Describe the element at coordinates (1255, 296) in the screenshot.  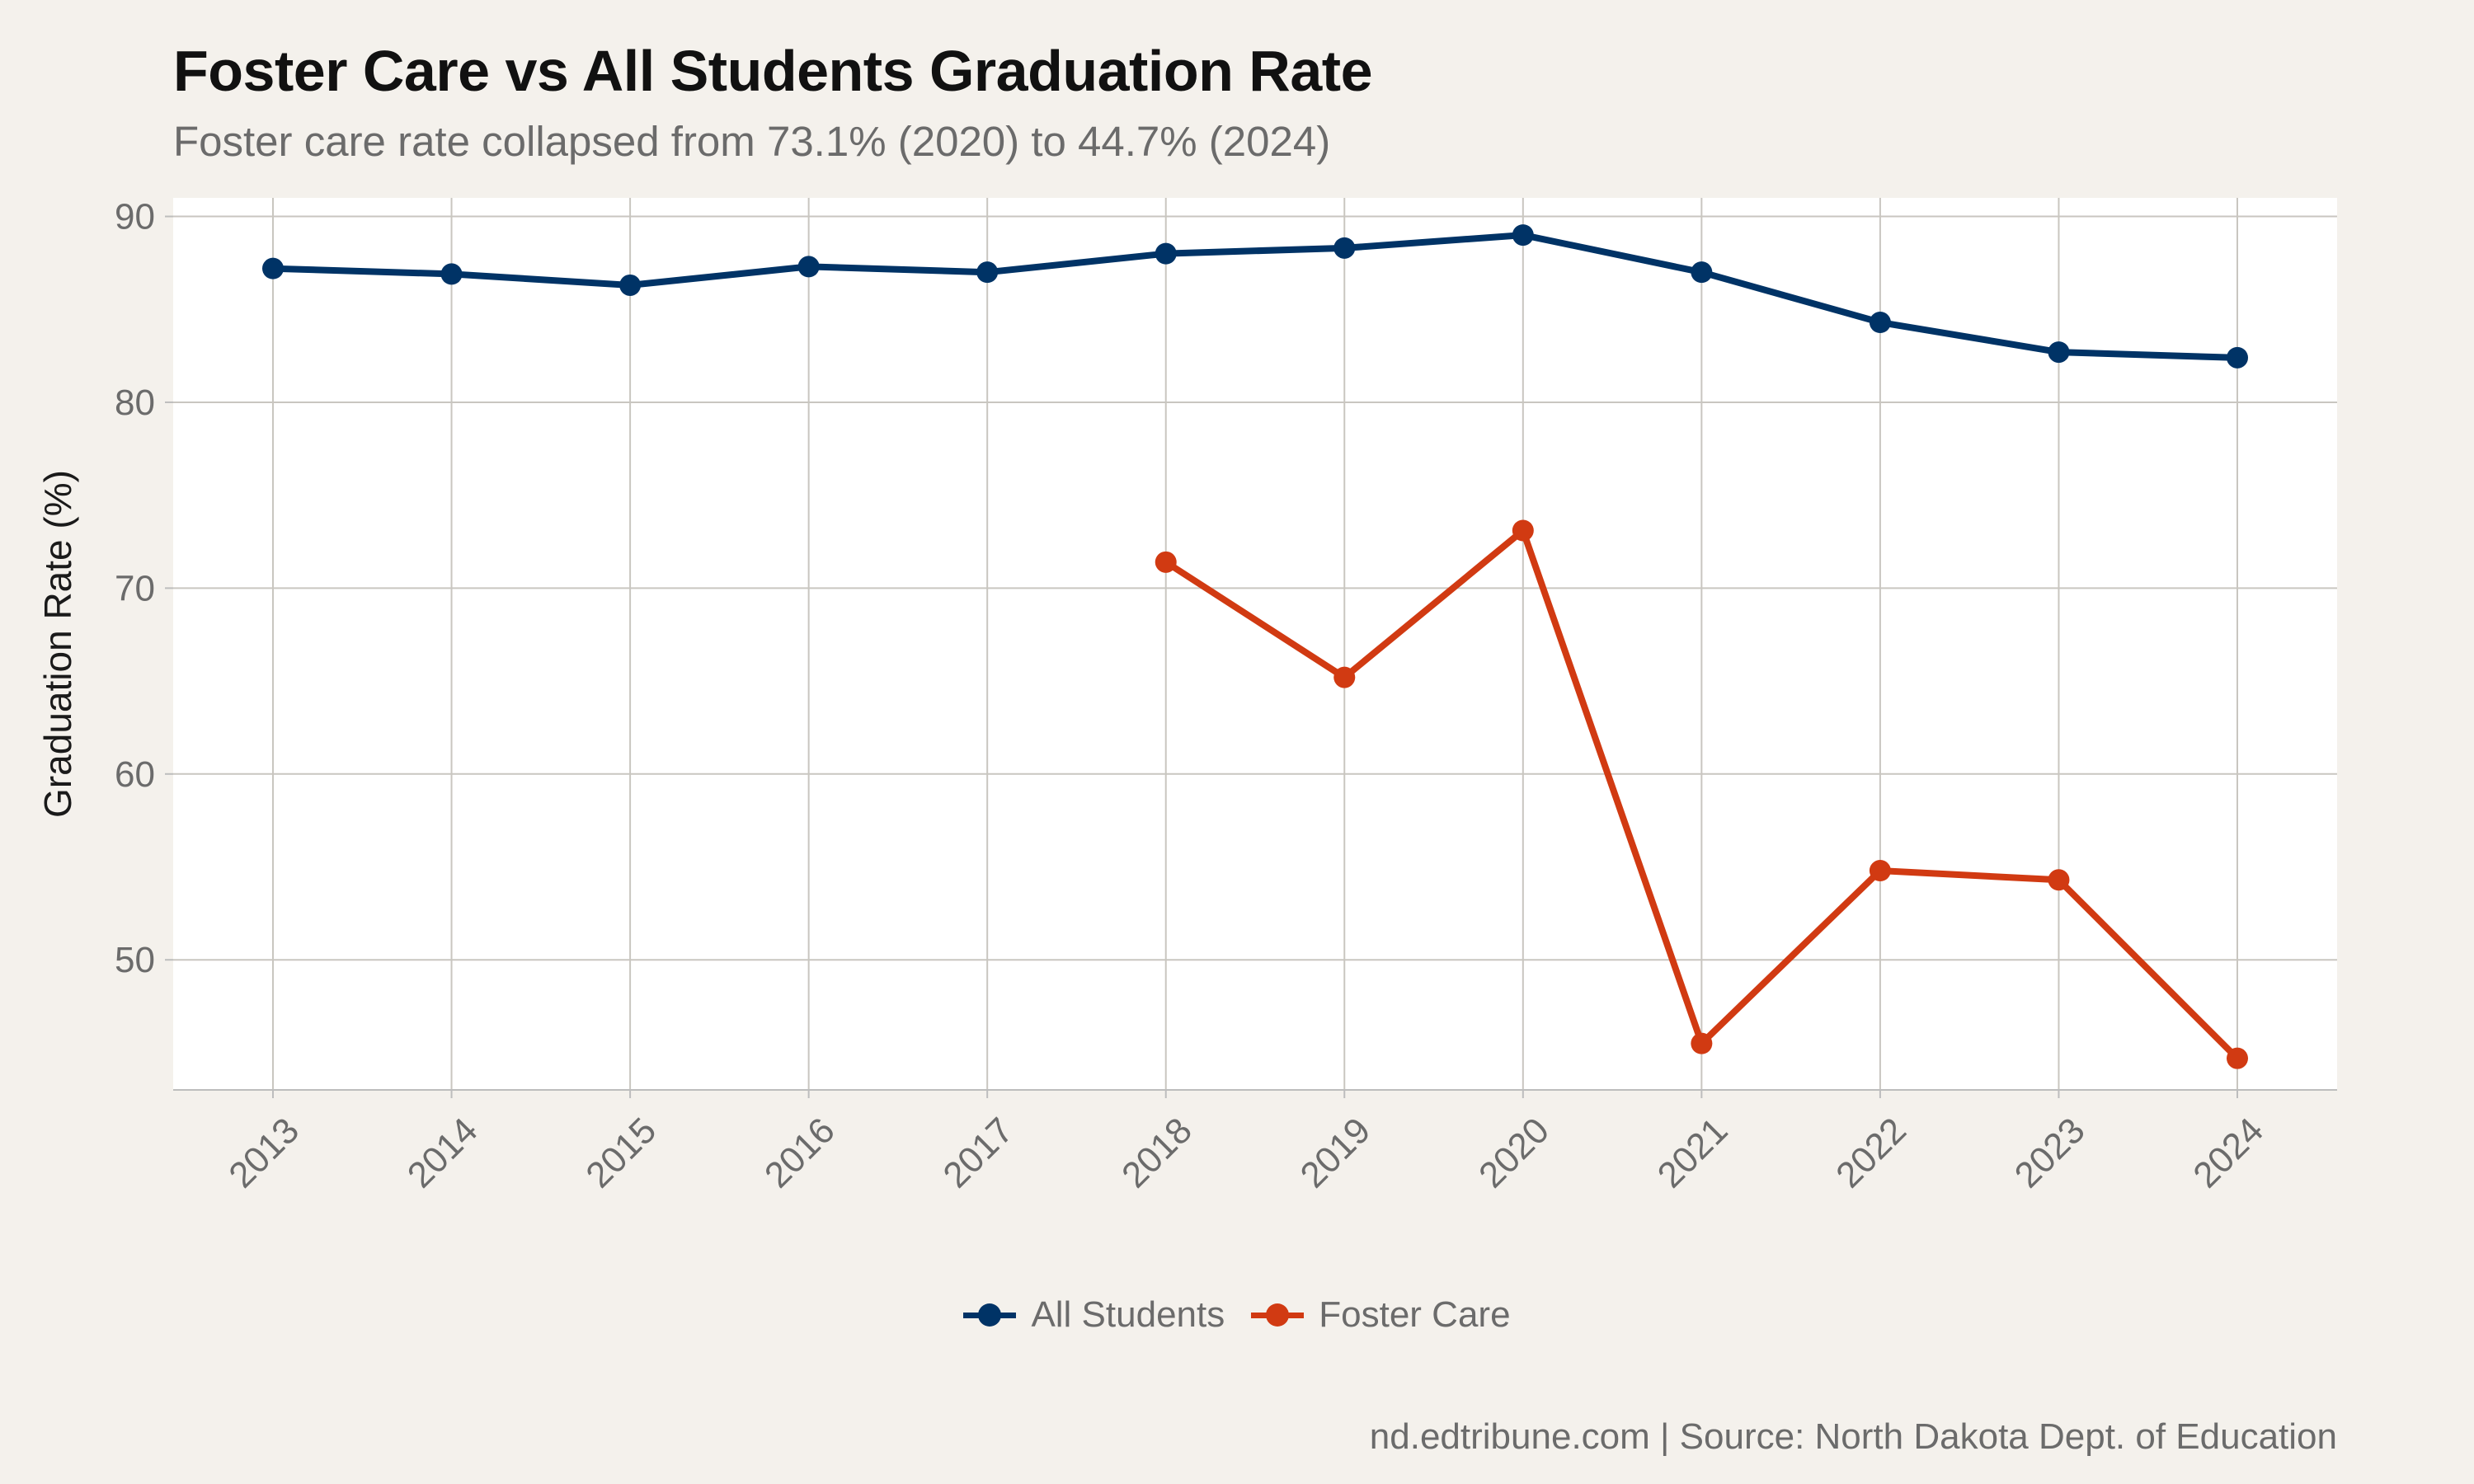
I see `series-line-all-students` at that location.